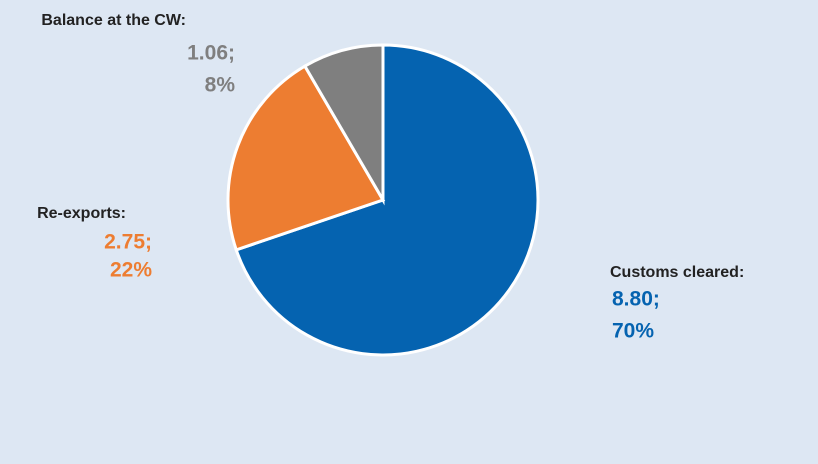  Describe the element at coordinates (131, 270) in the screenshot. I see `percent-label: 22%` at that location.